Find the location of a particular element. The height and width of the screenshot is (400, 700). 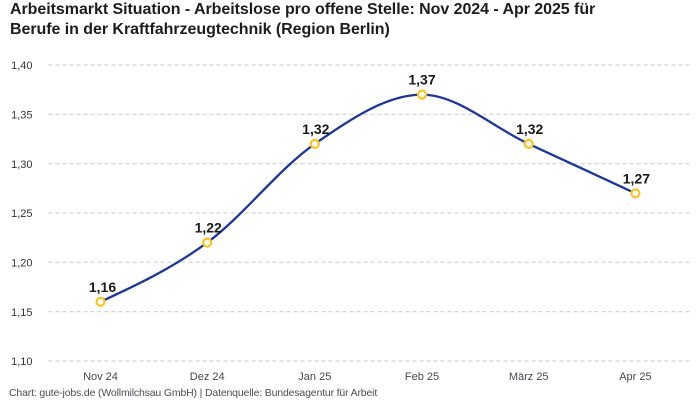

svg-text: Jan 25 is located at coordinates (314, 377).